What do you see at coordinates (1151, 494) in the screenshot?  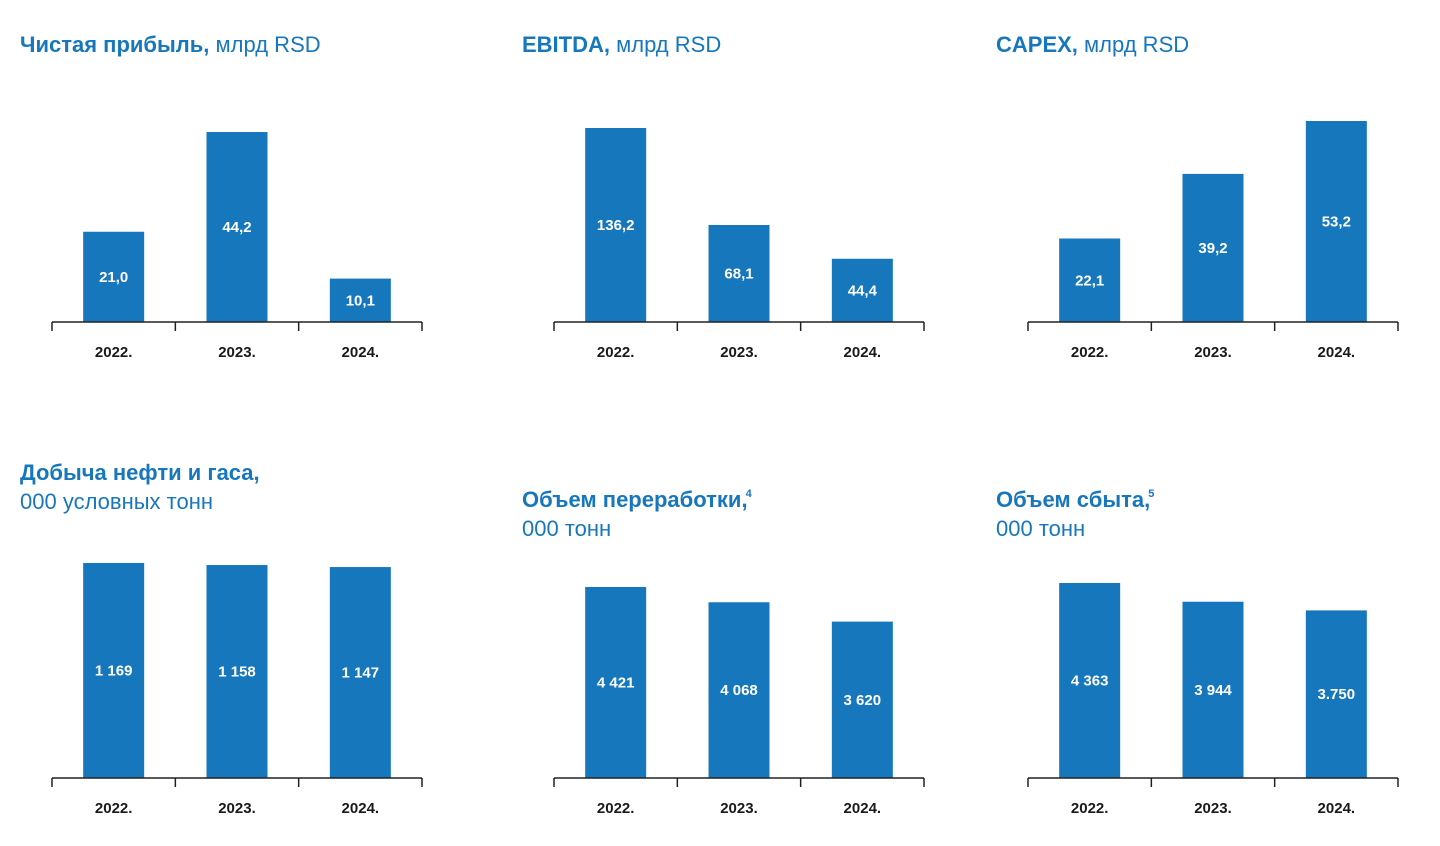 I see `footnote-marker: 5` at bounding box center [1151, 494].